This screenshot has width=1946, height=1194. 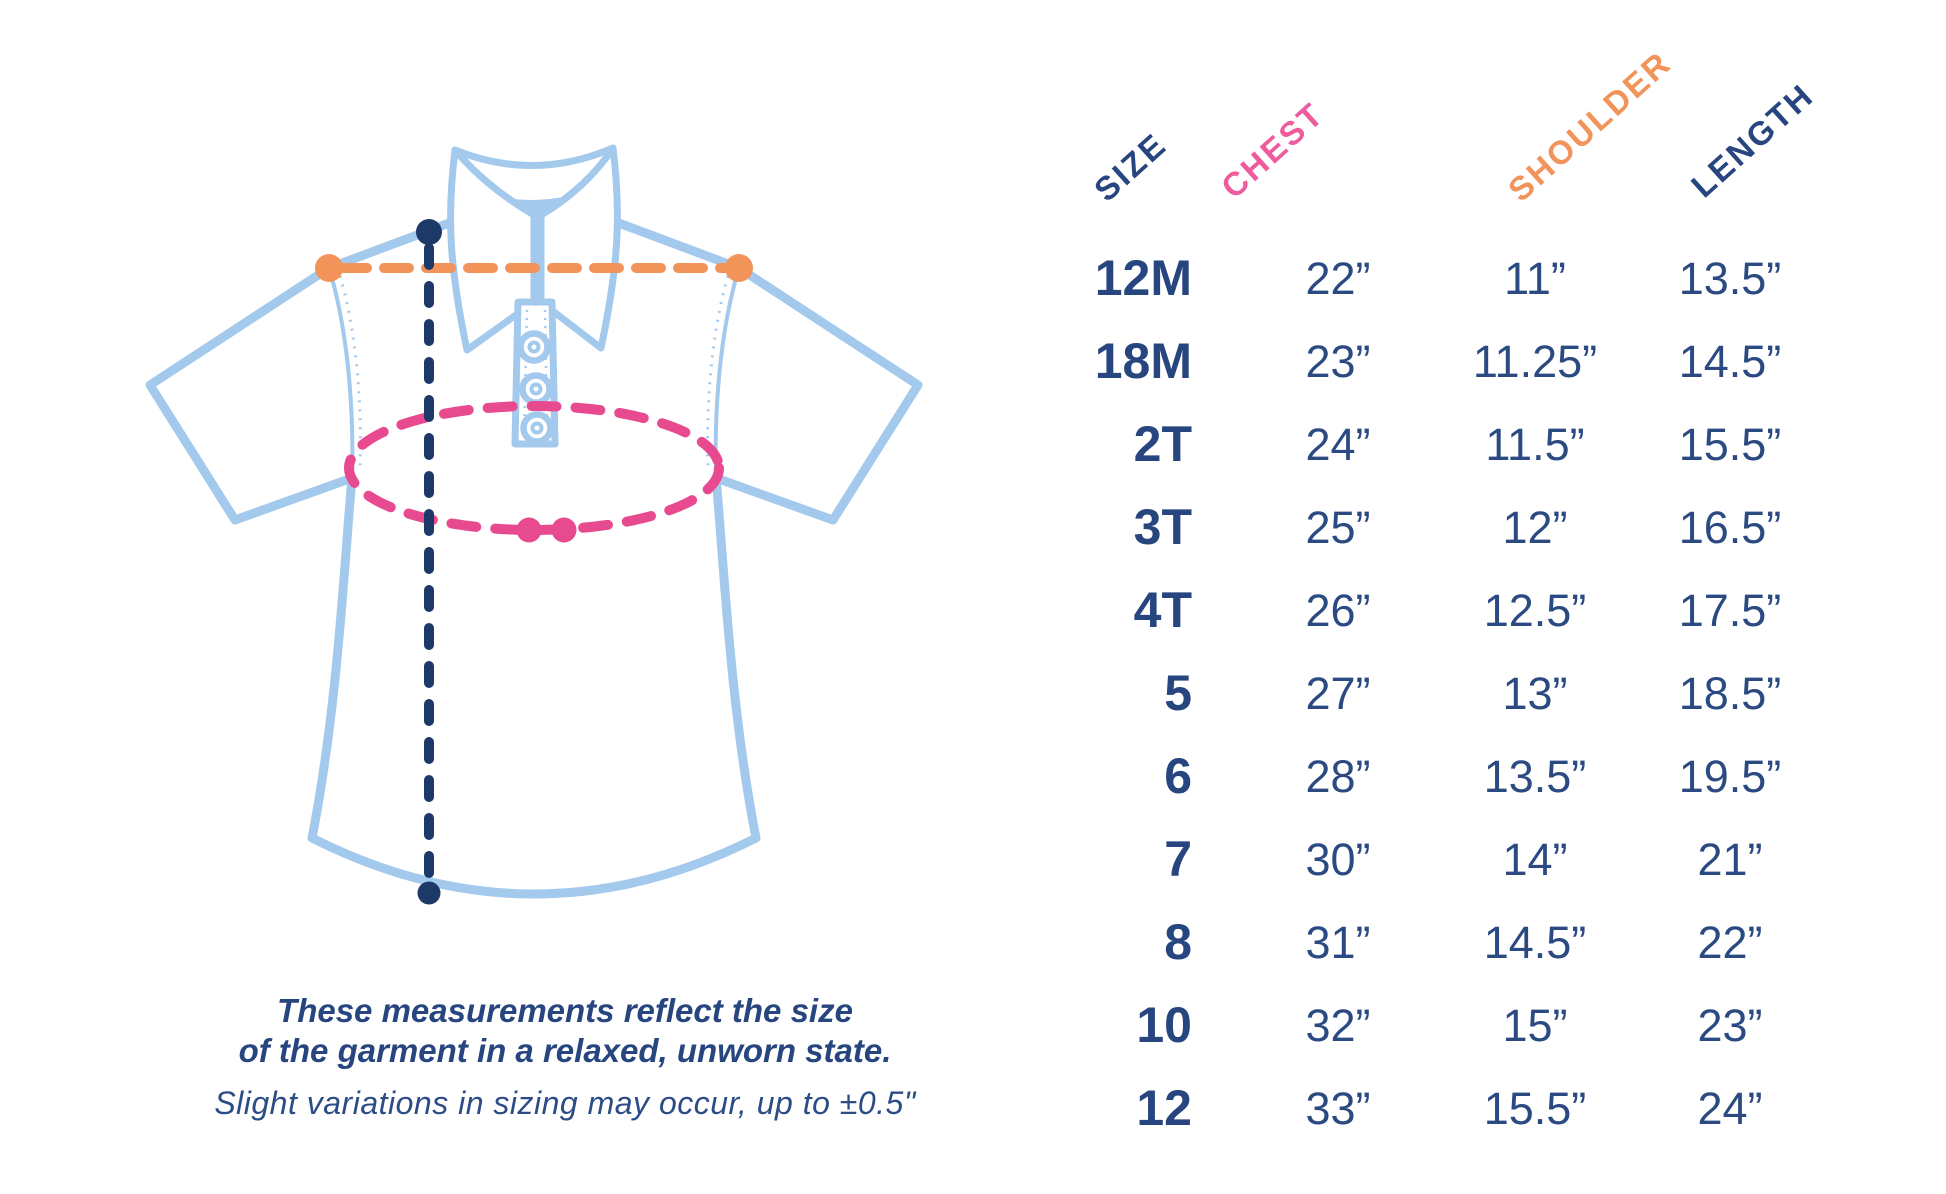 What do you see at coordinates (329, 268) in the screenshot?
I see `shoulder-dot-left` at bounding box center [329, 268].